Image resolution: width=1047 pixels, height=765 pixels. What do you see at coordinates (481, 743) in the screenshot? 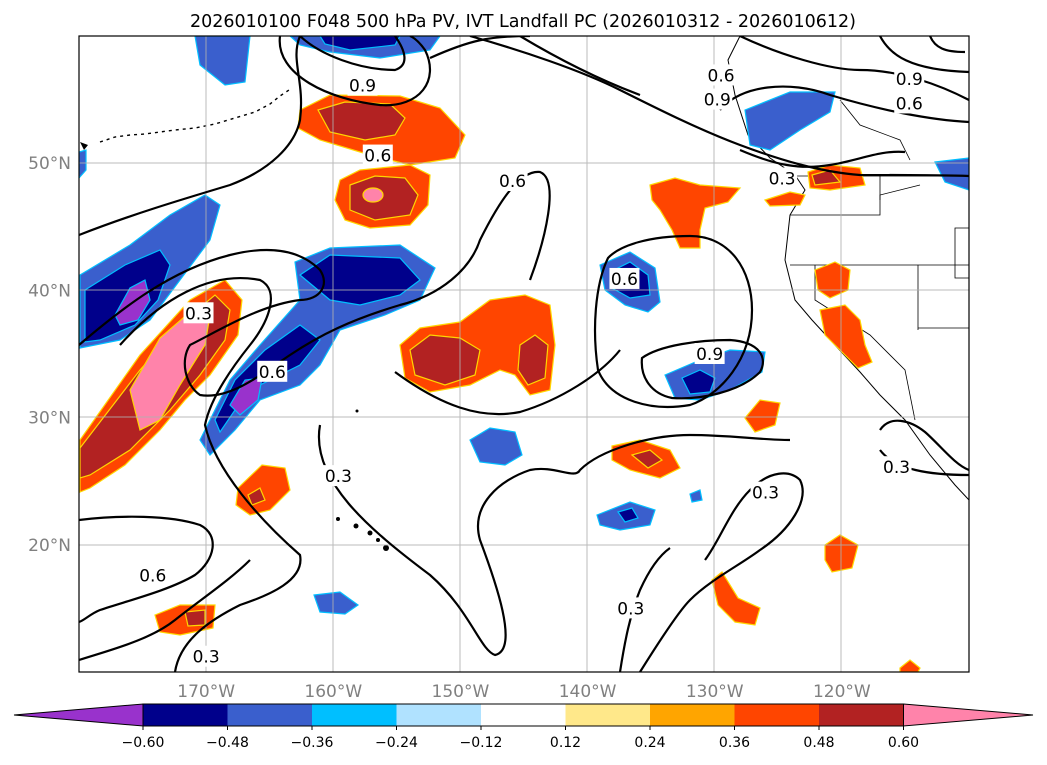
I see `colorbar-tick-label: −0.12` at bounding box center [481, 743].